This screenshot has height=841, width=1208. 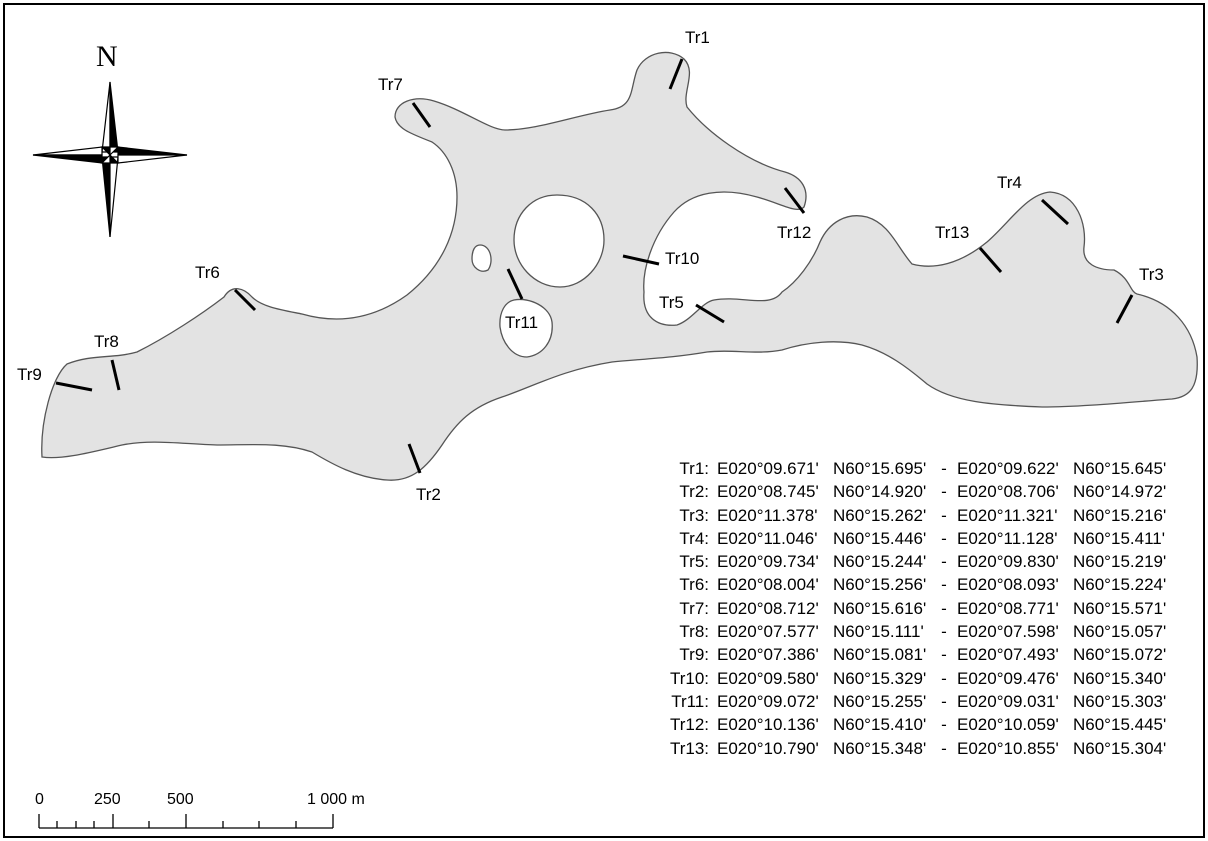 I want to click on transect-line-tr9, so click(x=74, y=386).